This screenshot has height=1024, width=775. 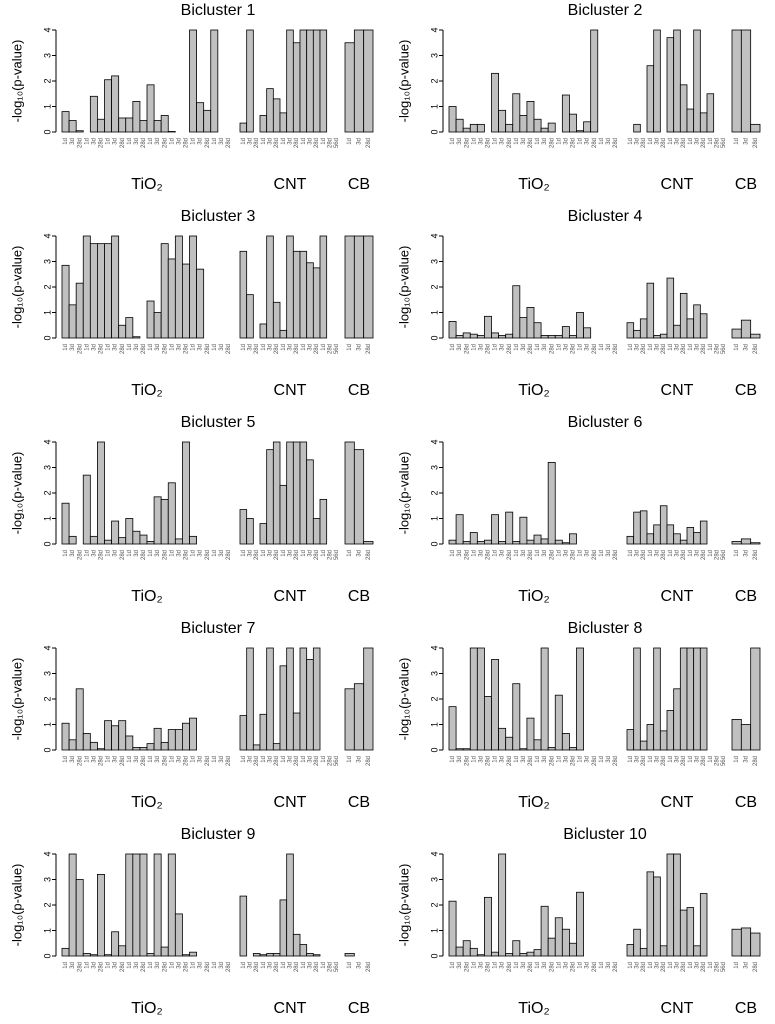 What do you see at coordinates (434, 955) in the screenshot?
I see `y-tick-label: 0` at bounding box center [434, 955].